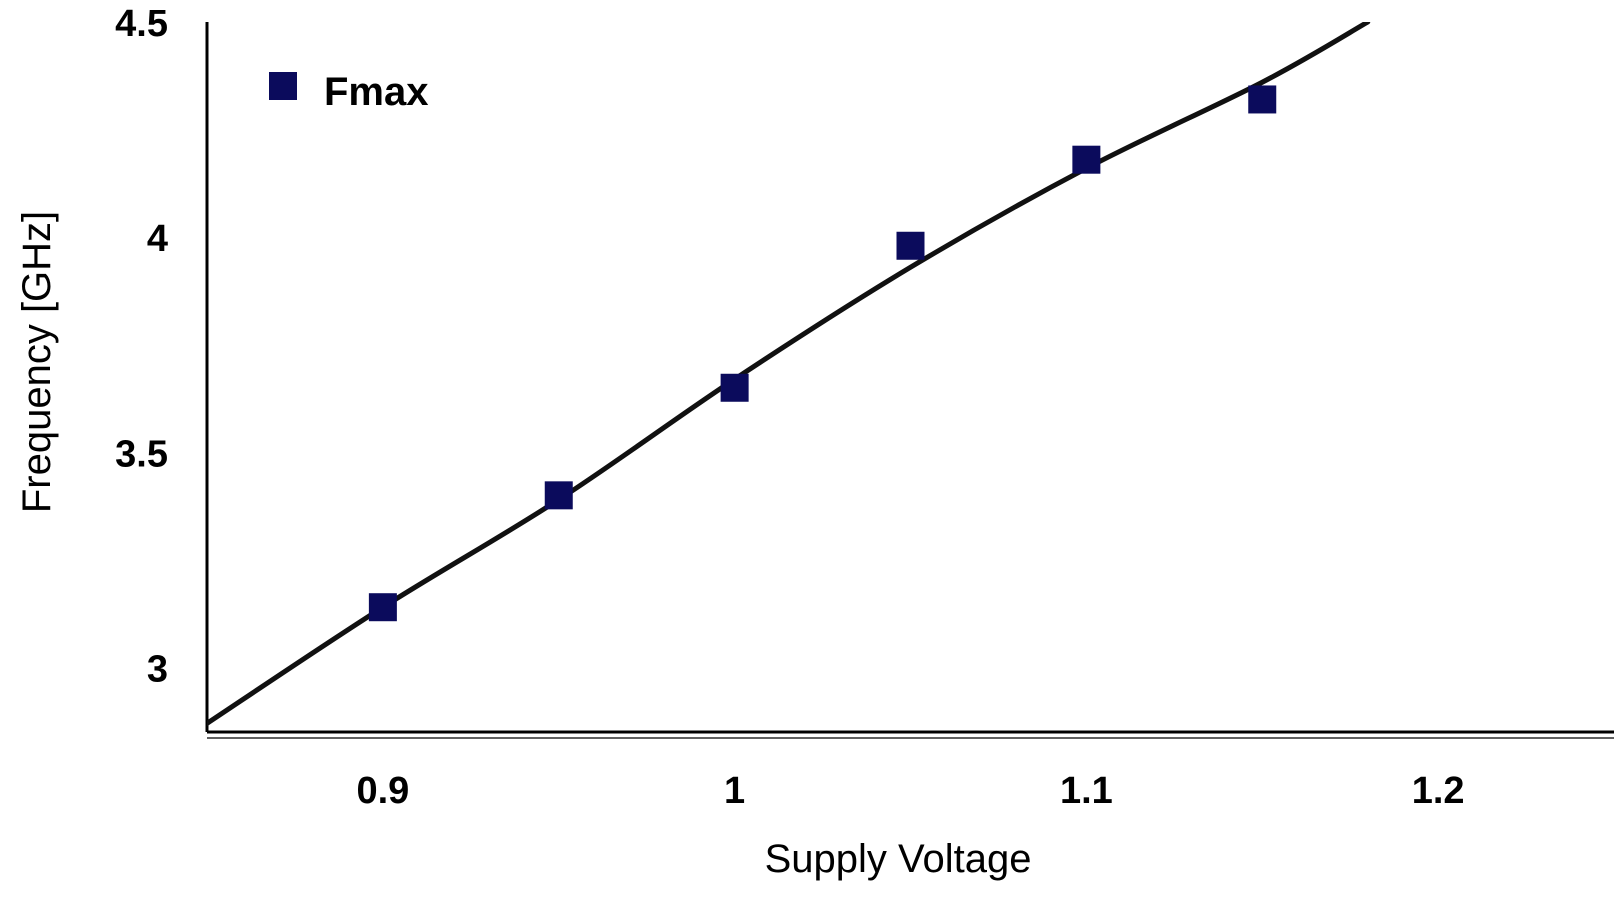  What do you see at coordinates (141, 454) in the screenshot?
I see `y-tick-label: 3.5` at bounding box center [141, 454].